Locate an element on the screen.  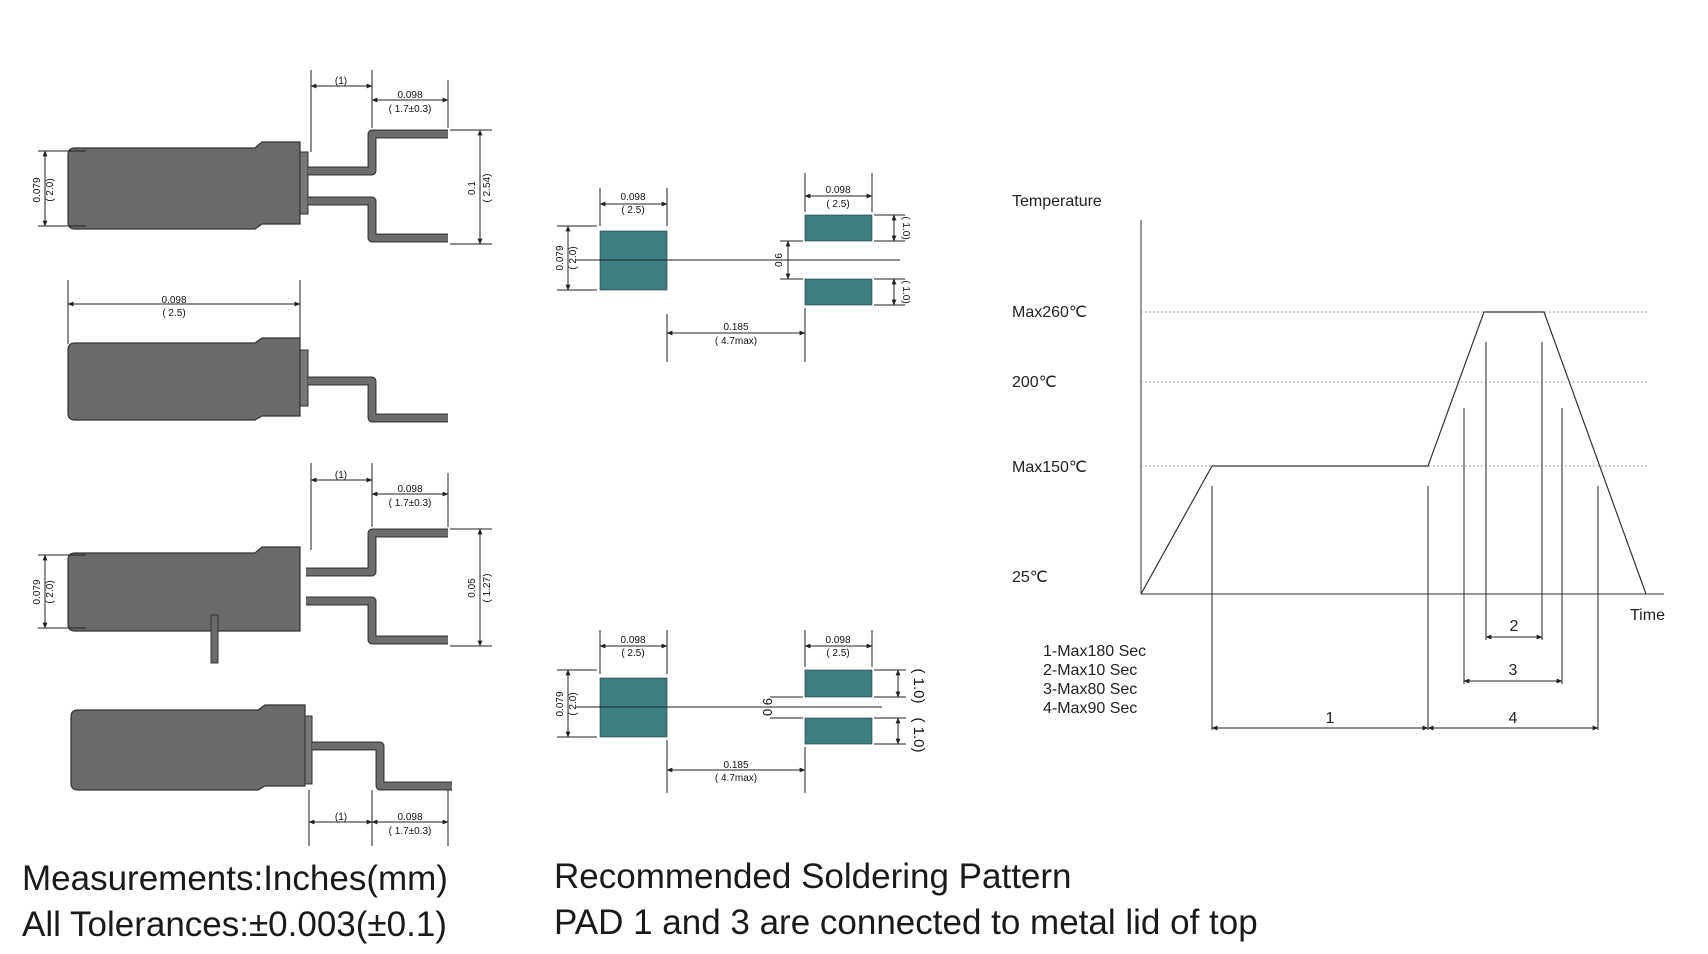
legend-1: 1-Max180 Sec is located at coordinates (1094, 651).